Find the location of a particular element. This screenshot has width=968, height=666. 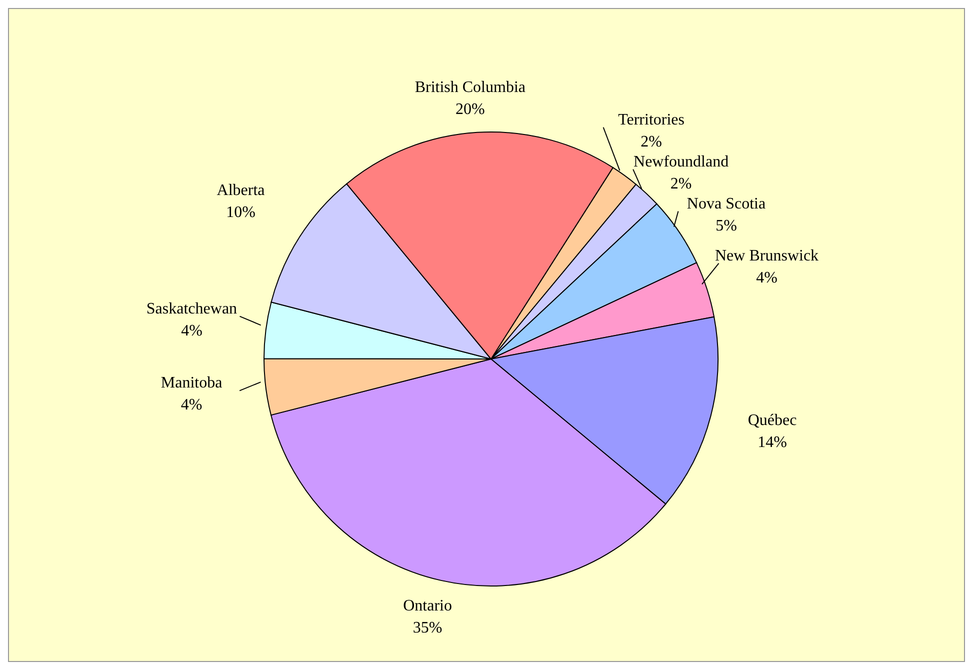

slice-label: Territories is located at coordinates (651, 119).